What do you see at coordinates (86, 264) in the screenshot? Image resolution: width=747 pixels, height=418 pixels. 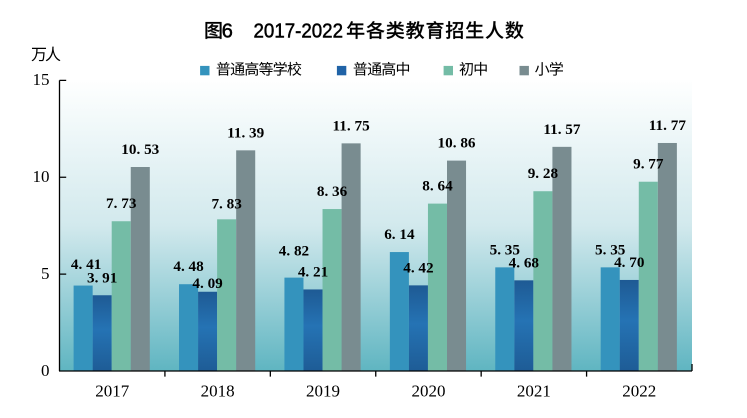 I see `svg-text: 4. 41` at bounding box center [86, 264].